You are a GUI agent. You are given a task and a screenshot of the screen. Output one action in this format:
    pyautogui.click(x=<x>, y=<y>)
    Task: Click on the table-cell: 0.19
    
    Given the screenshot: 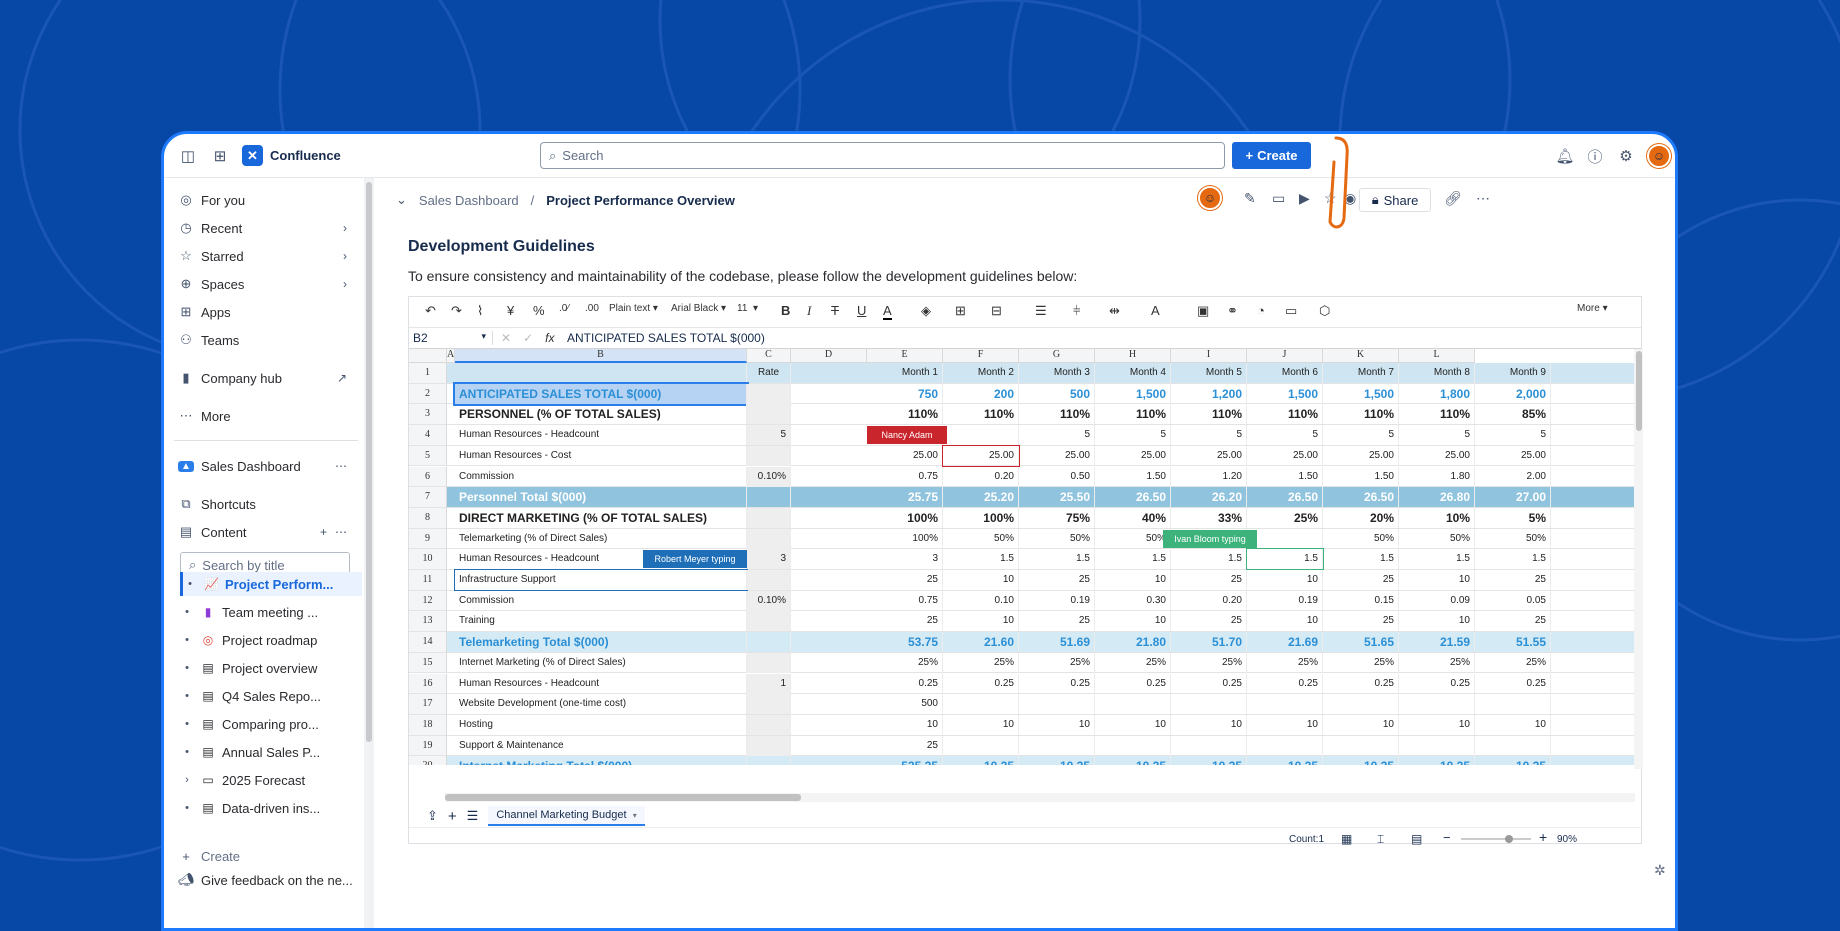 What is the action you would take?
    pyautogui.click(x=1057, y=600)
    